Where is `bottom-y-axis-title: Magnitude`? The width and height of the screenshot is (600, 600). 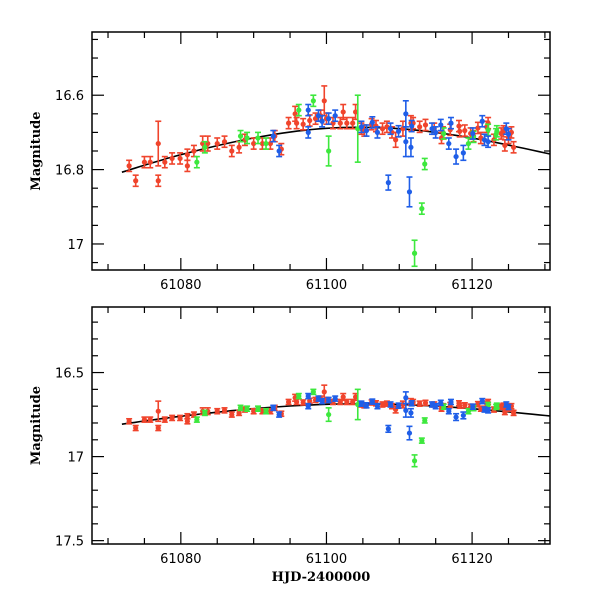
bottom-y-axis-title: Magnitude is located at coordinates (36, 425).